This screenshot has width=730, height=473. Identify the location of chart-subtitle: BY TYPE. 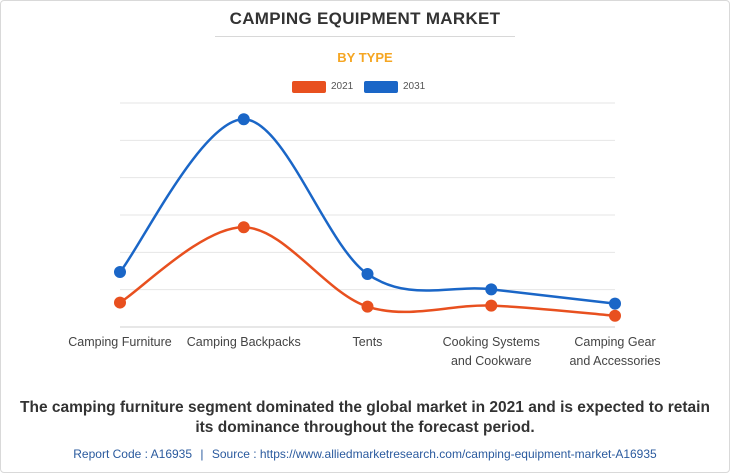
(365, 57).